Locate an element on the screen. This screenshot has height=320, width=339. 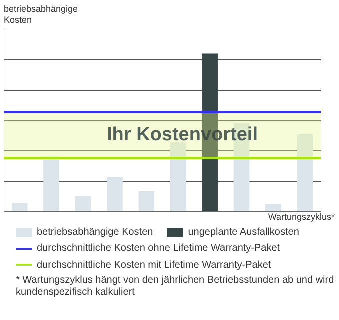
text: * Wartungszyklus hängt von den jährlichen Betriebsstunden ab und wird kundenspezifisch kalkuliert is located at coordinates (175, 286).